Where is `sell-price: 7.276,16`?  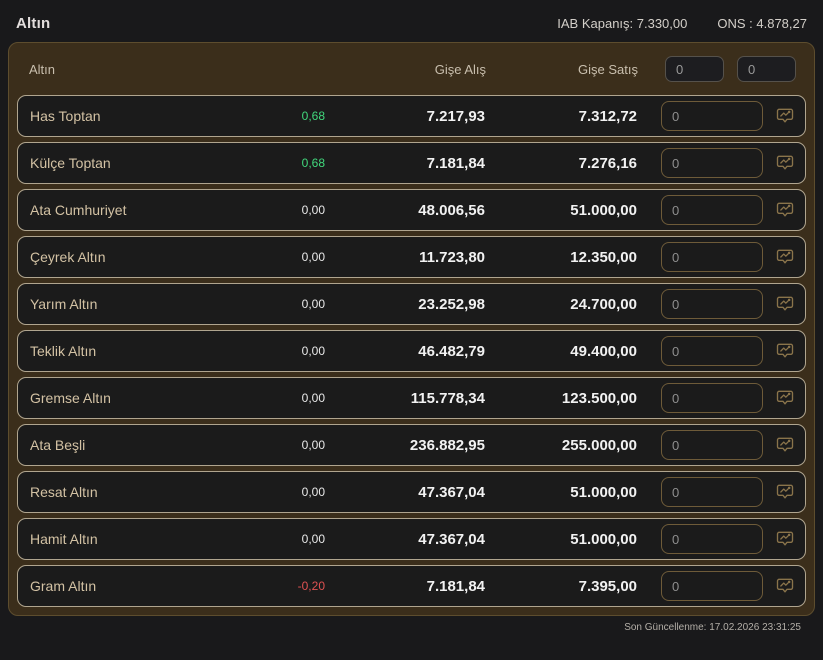
sell-price: 7.276,16 is located at coordinates (607, 163).